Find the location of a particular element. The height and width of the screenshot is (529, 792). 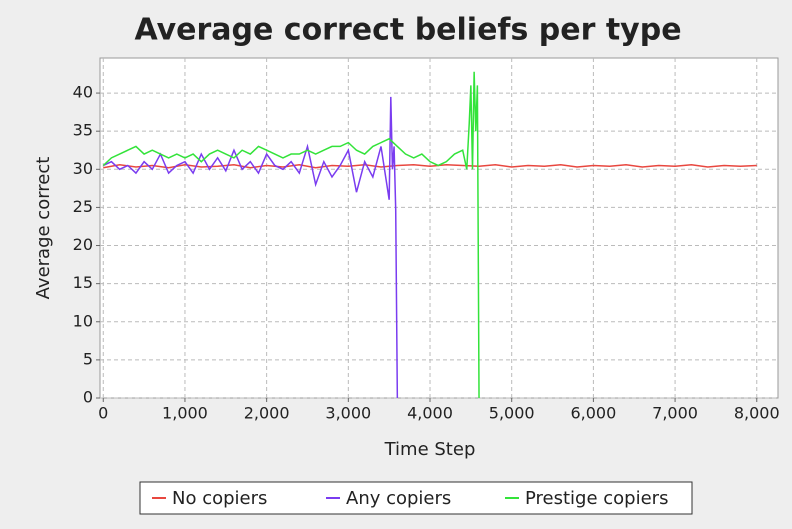

x-tick-label: 6,000 is located at coordinates (593, 413).